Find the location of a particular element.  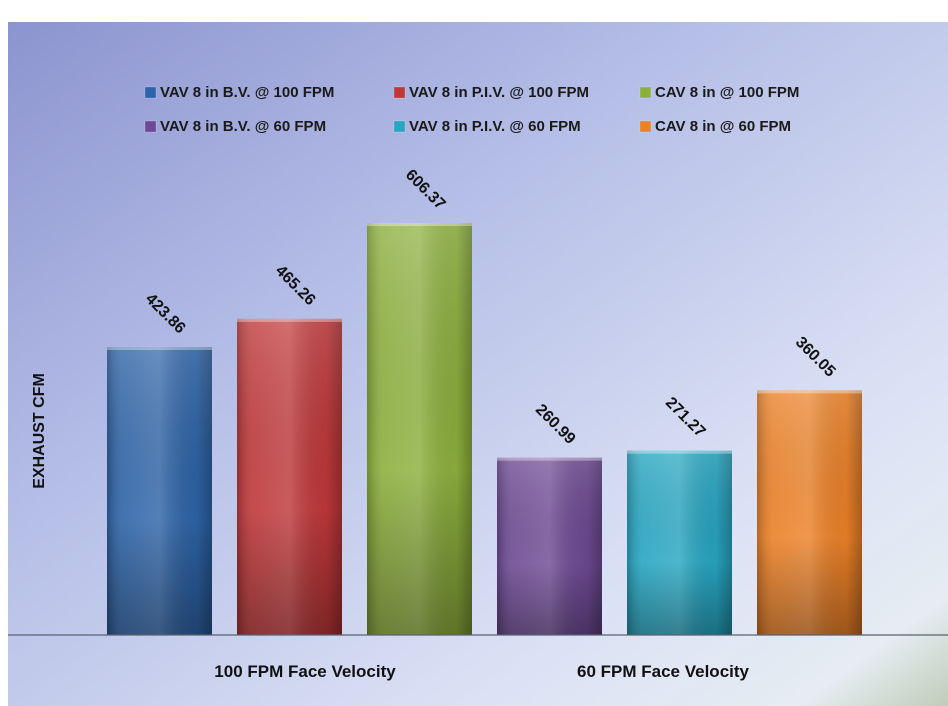

legend-label: VAV 8 in P.I.V. @ 100 FPM is located at coordinates (499, 92).